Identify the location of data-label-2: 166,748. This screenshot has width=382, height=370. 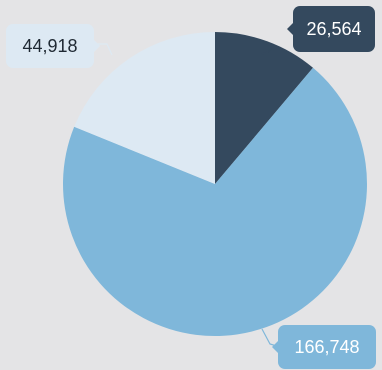
(326, 347).